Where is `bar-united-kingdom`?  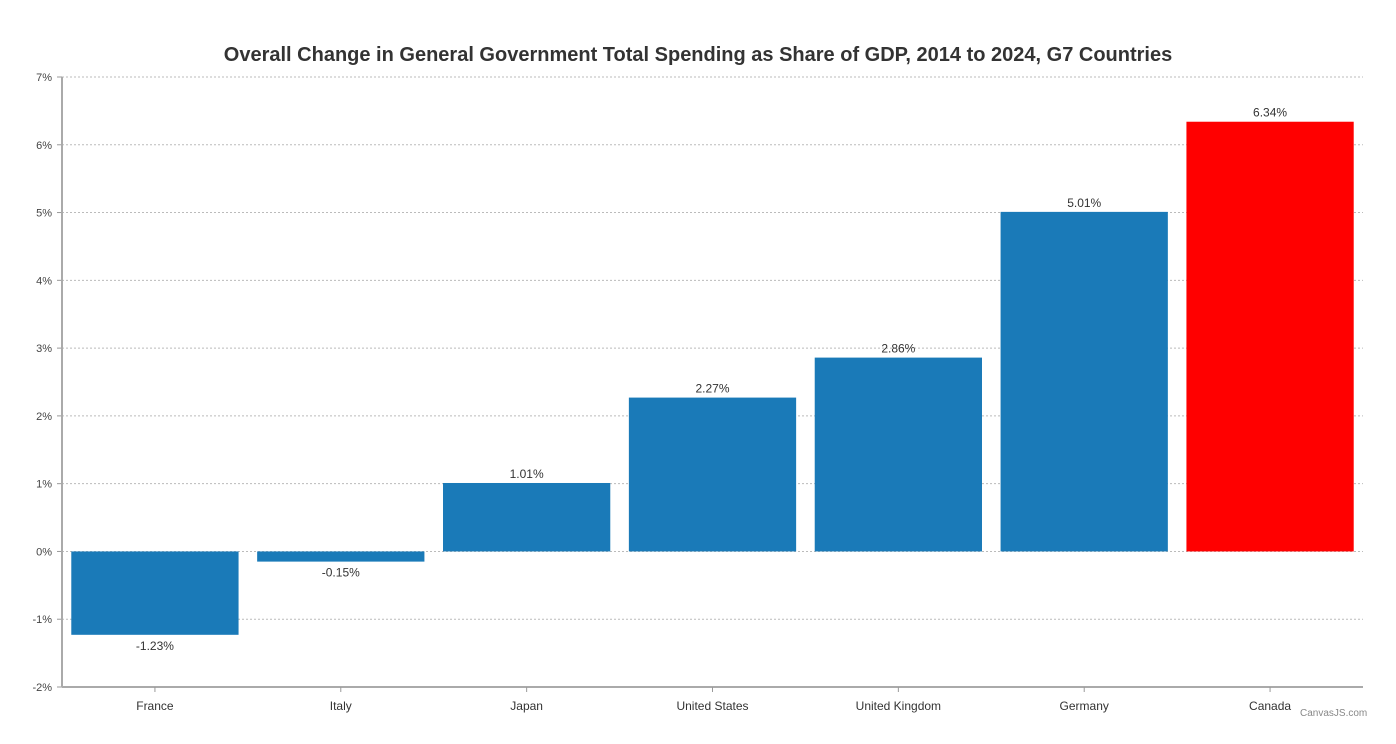 bar-united-kingdom is located at coordinates (898, 454).